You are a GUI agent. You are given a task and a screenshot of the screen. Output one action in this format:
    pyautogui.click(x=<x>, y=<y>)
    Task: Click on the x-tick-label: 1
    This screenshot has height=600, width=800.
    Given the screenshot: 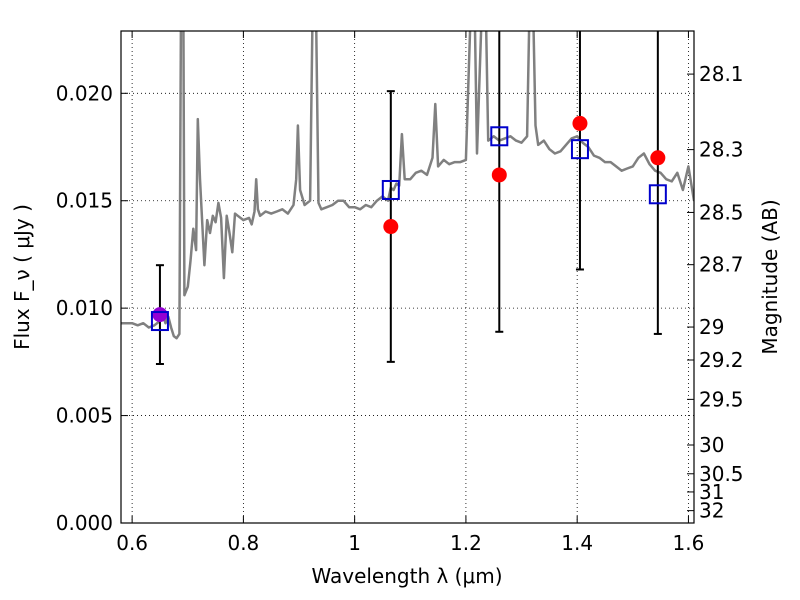 What is the action you would take?
    pyautogui.click(x=354, y=543)
    